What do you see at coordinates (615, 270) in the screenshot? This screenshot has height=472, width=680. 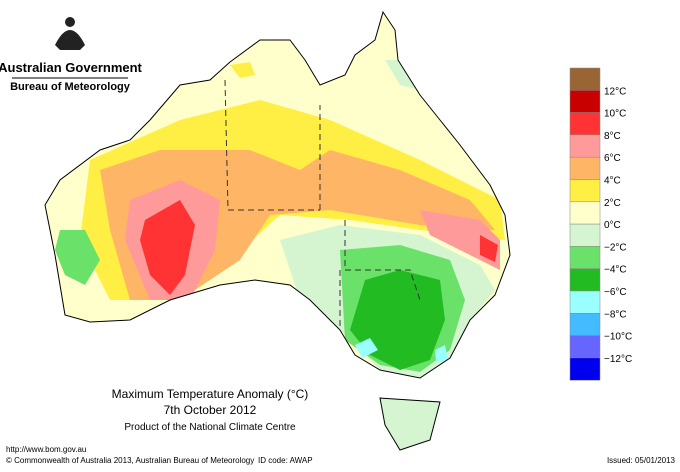 I see `legend-label: −4°C` at bounding box center [615, 270].